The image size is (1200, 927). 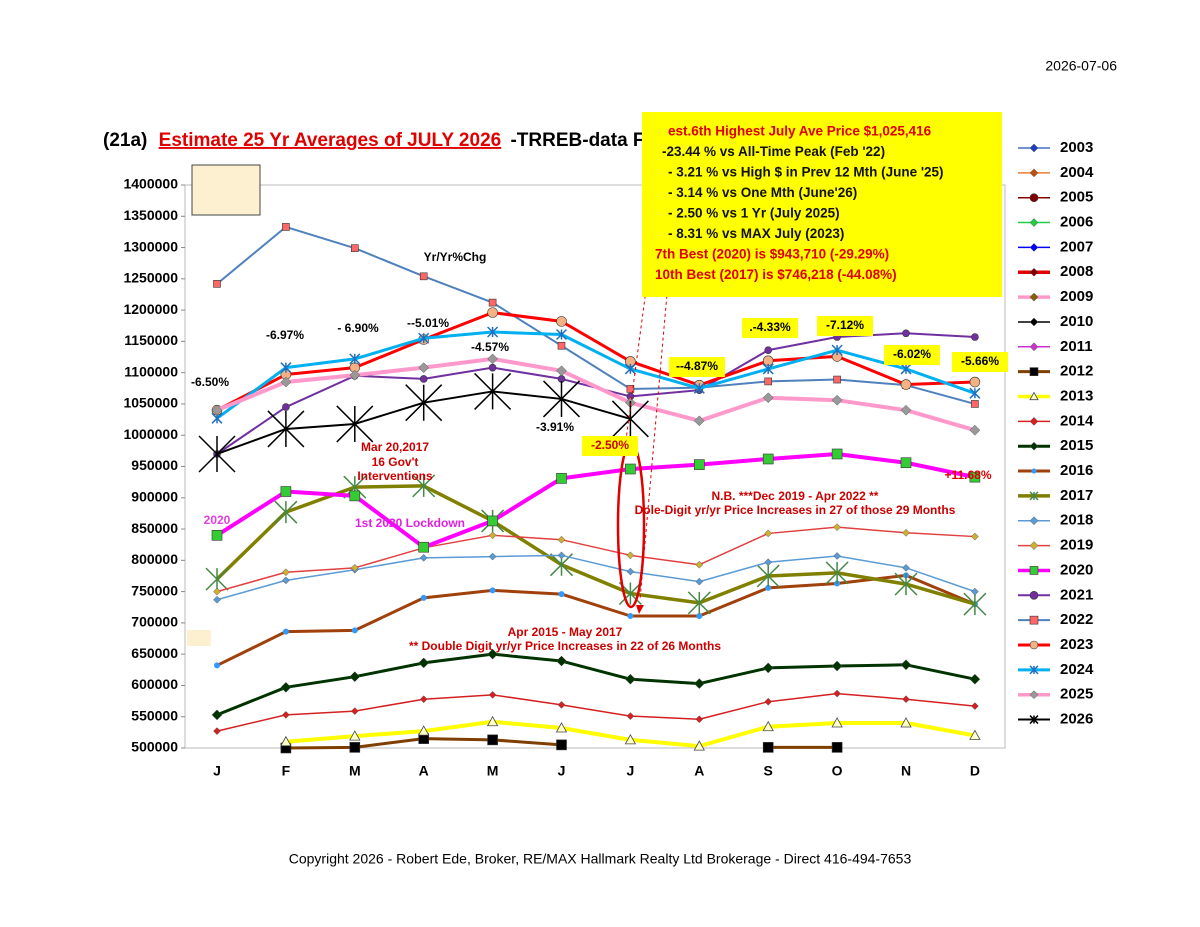 I want to click on y-tick-label: 1300000, so click(x=150, y=246).